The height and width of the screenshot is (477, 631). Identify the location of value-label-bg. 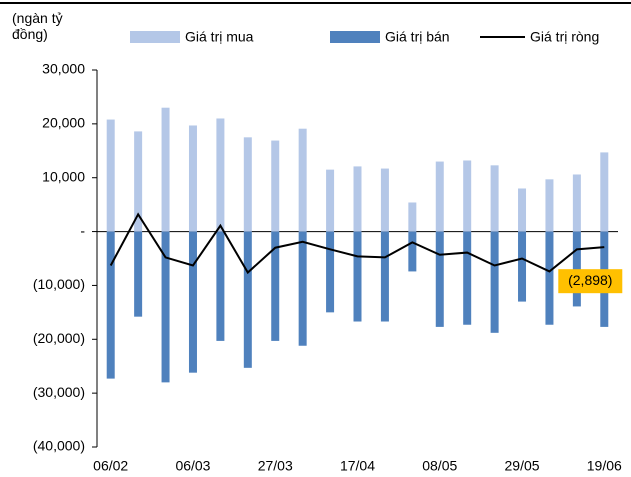
(590, 281).